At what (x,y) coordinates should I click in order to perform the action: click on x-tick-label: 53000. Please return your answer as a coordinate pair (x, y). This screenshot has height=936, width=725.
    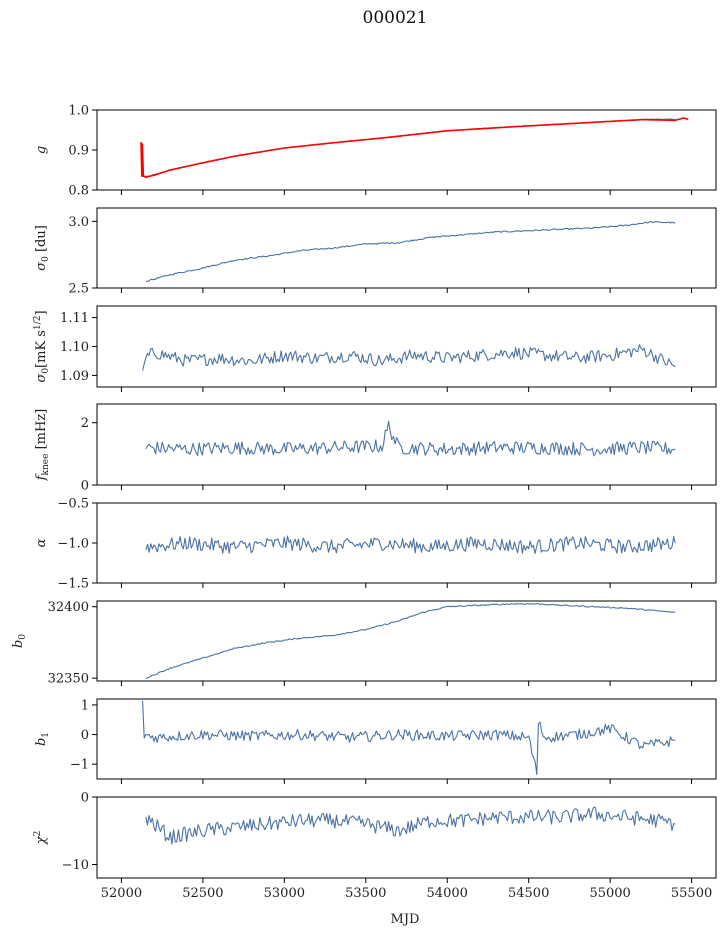
    Looking at the image, I should click on (284, 893).